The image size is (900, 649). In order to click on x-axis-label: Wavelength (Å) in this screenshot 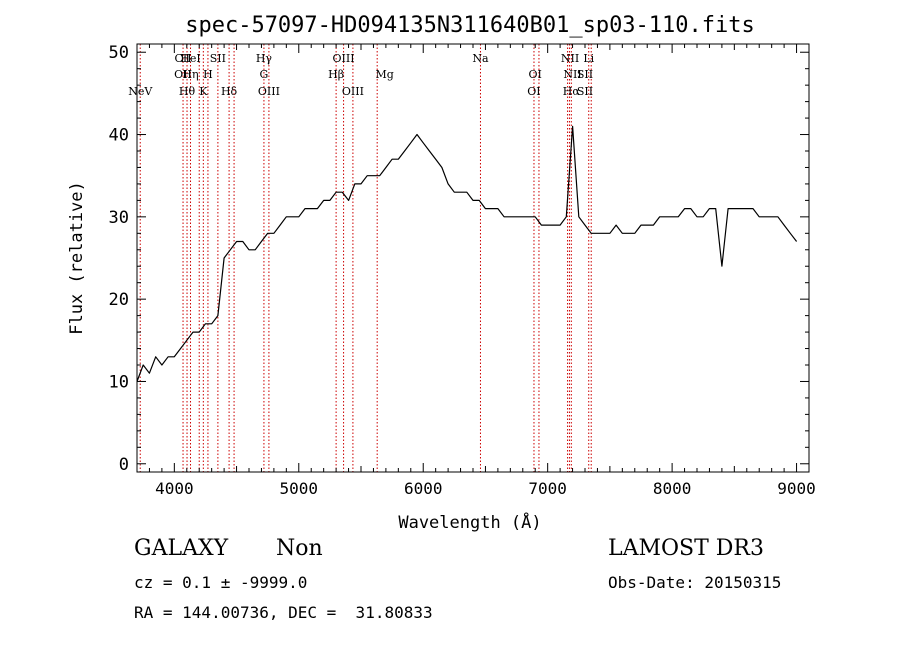, I will do `click(469, 522)`.